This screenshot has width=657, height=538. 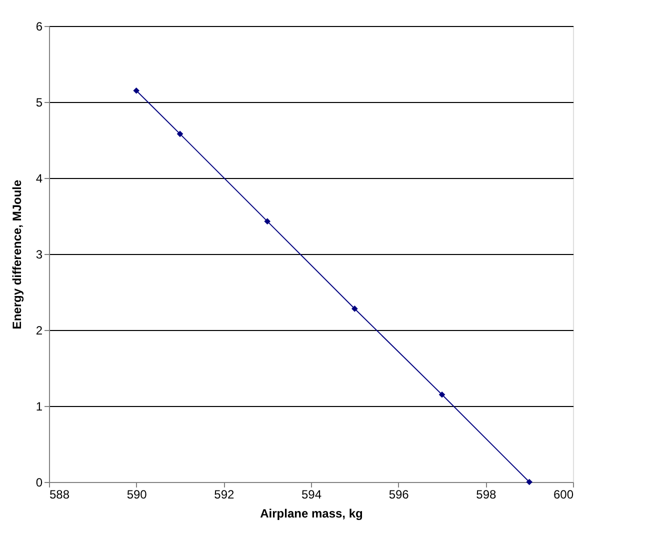 What do you see at coordinates (563, 495) in the screenshot?
I see `x-tick-label: 600` at bounding box center [563, 495].